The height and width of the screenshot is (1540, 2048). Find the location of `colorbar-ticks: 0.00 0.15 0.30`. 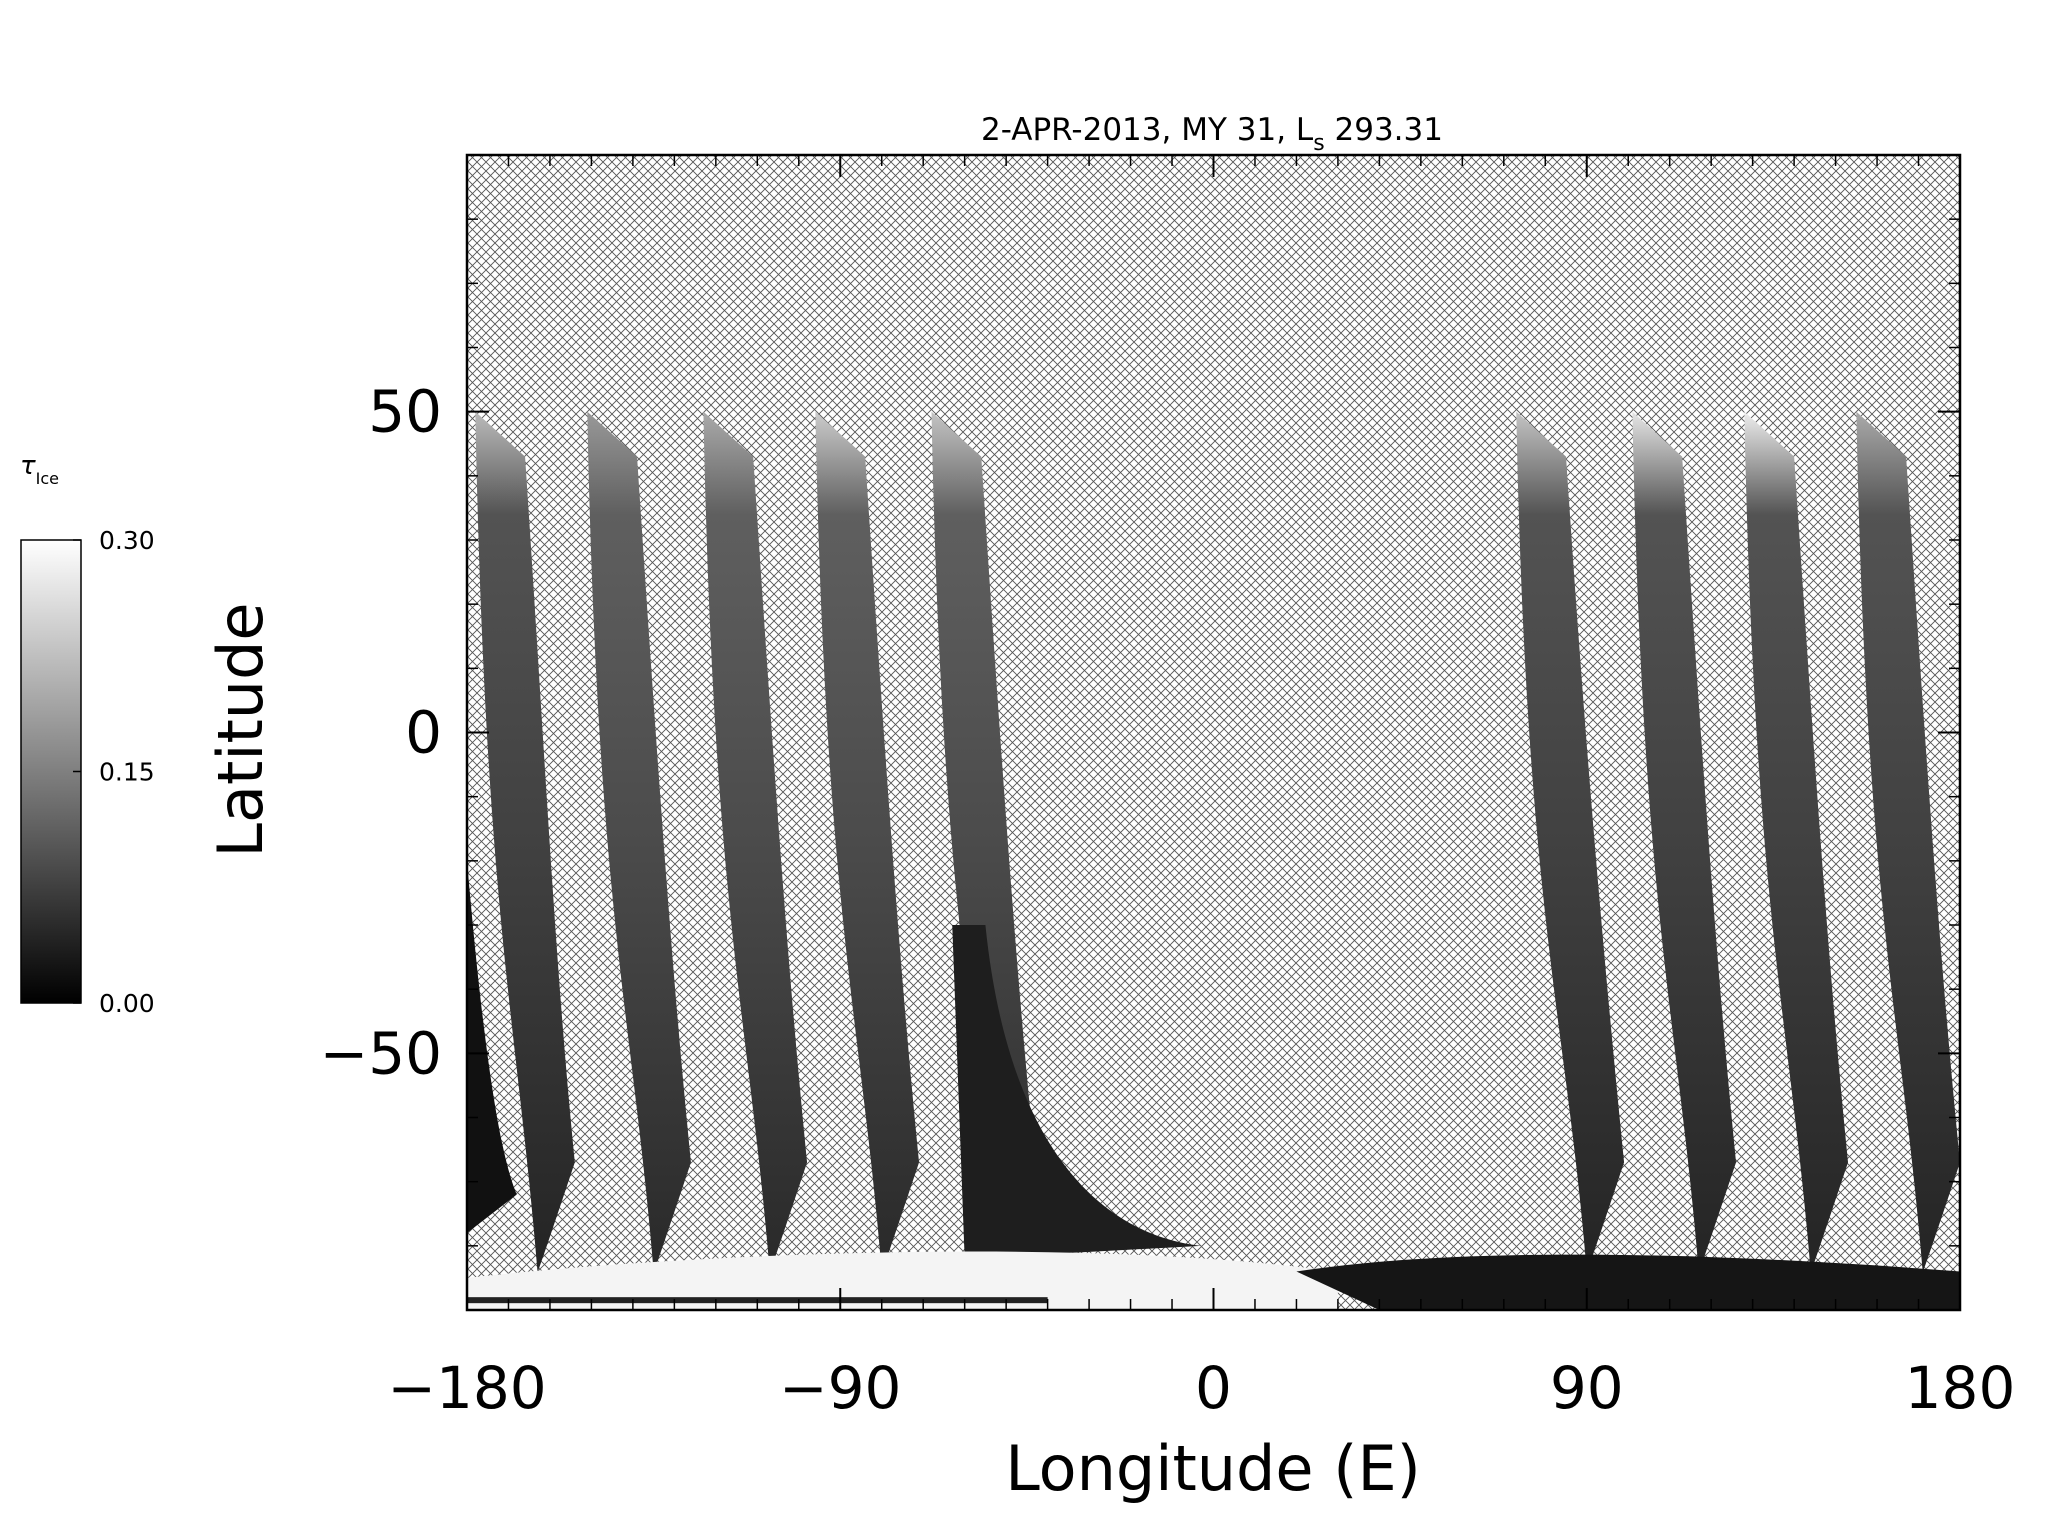

colorbar-ticks: 0.00 0.15 0.30 is located at coordinates (114, 772).